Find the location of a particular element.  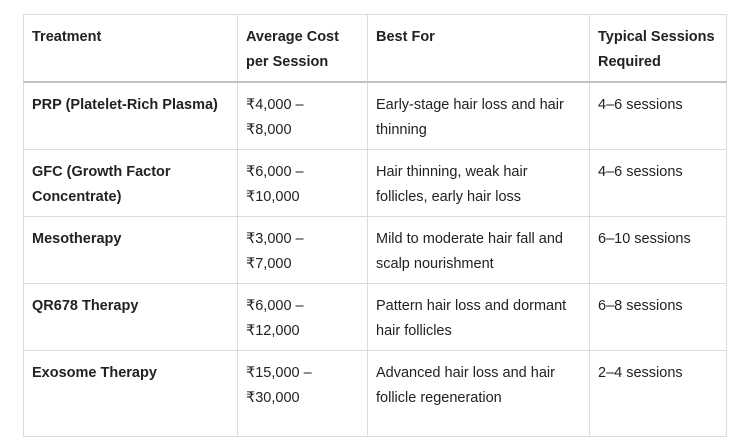

table-cell: ₹3,000 – ₹7,000 is located at coordinates (302, 250).